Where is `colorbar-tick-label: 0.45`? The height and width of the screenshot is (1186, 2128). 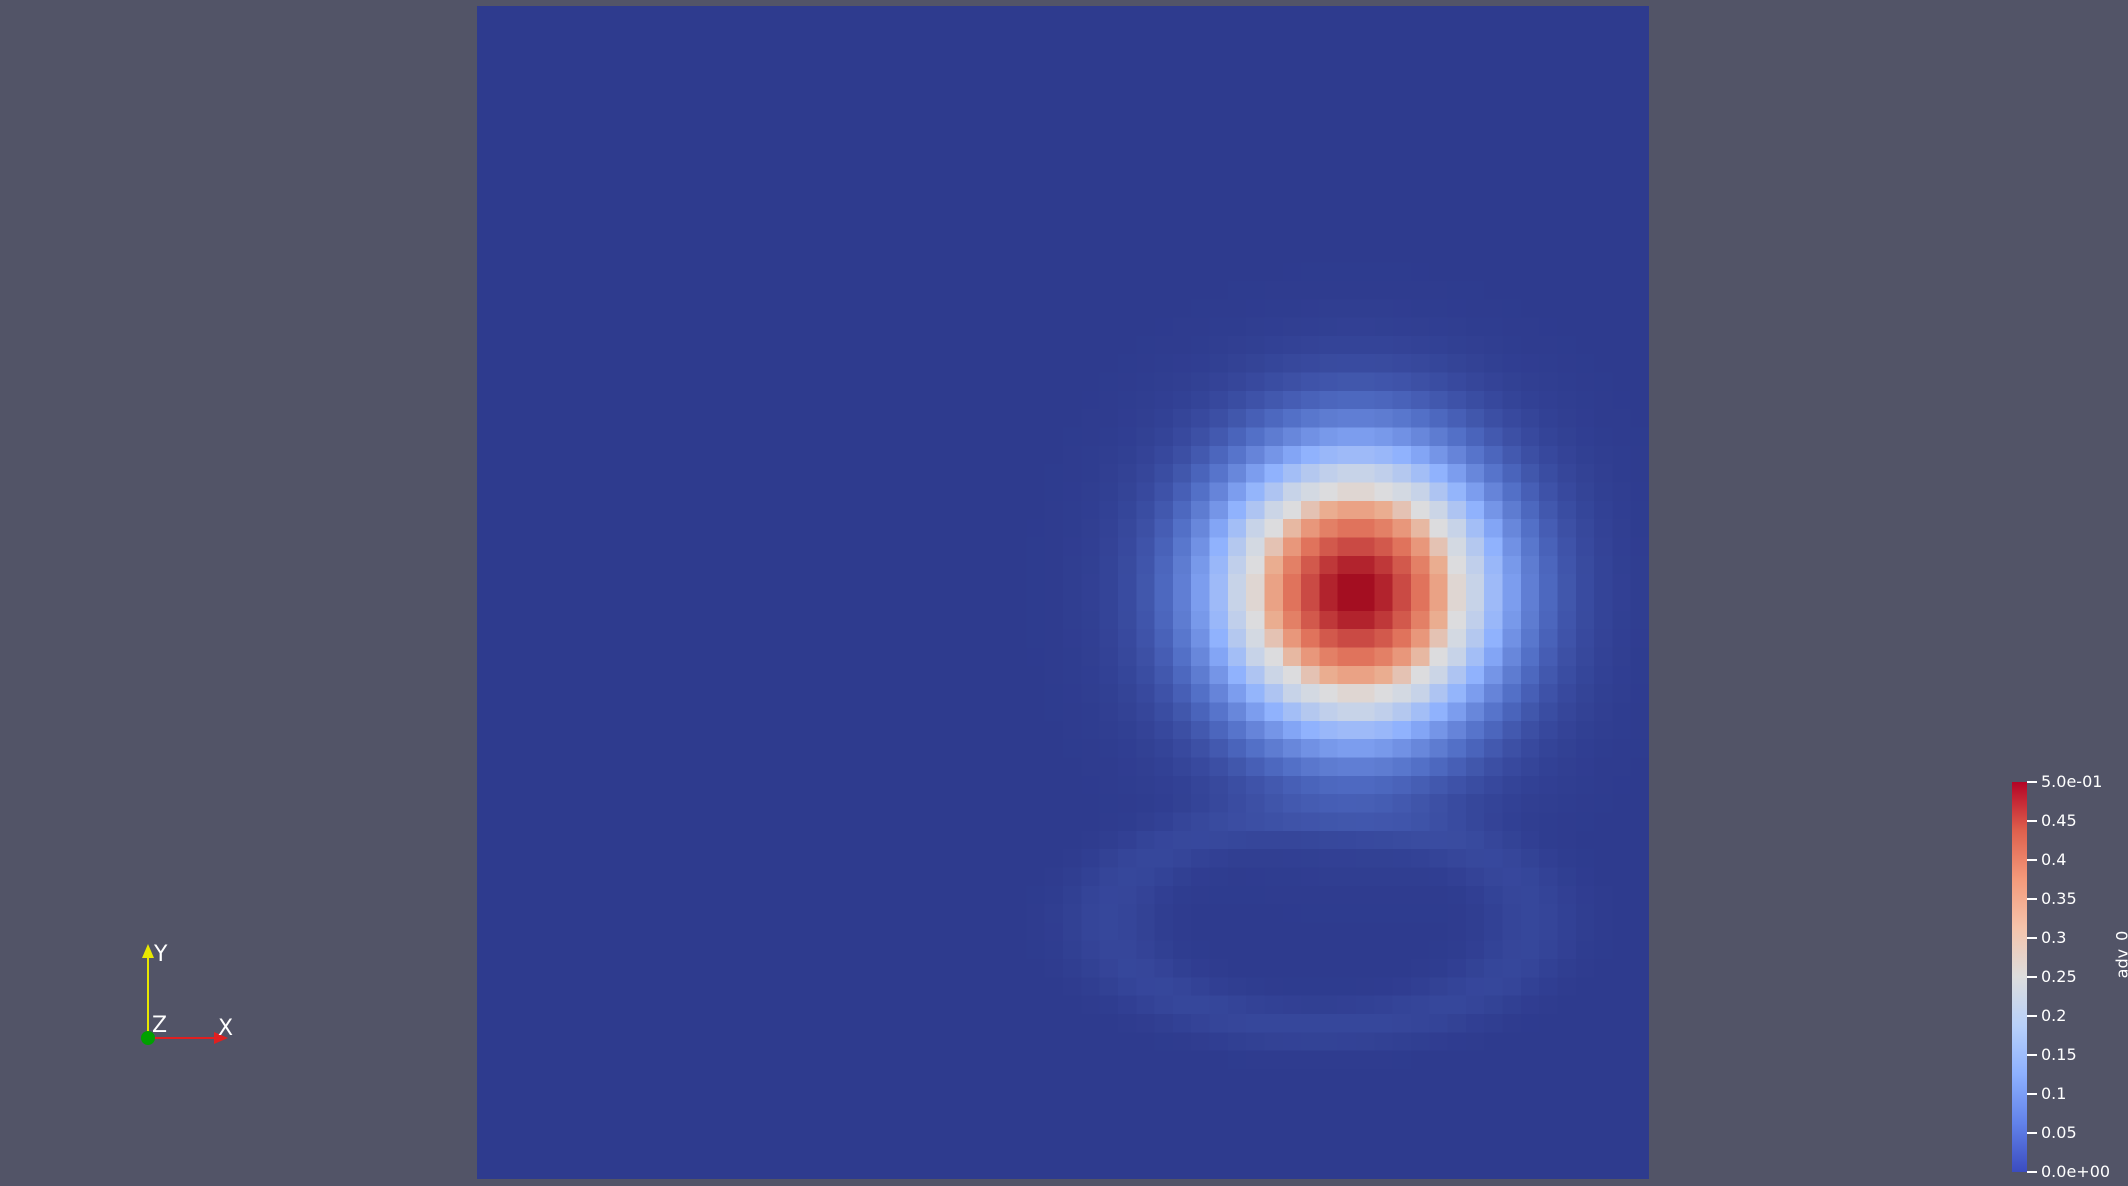
colorbar-tick-label: 0.45 is located at coordinates (2059, 820).